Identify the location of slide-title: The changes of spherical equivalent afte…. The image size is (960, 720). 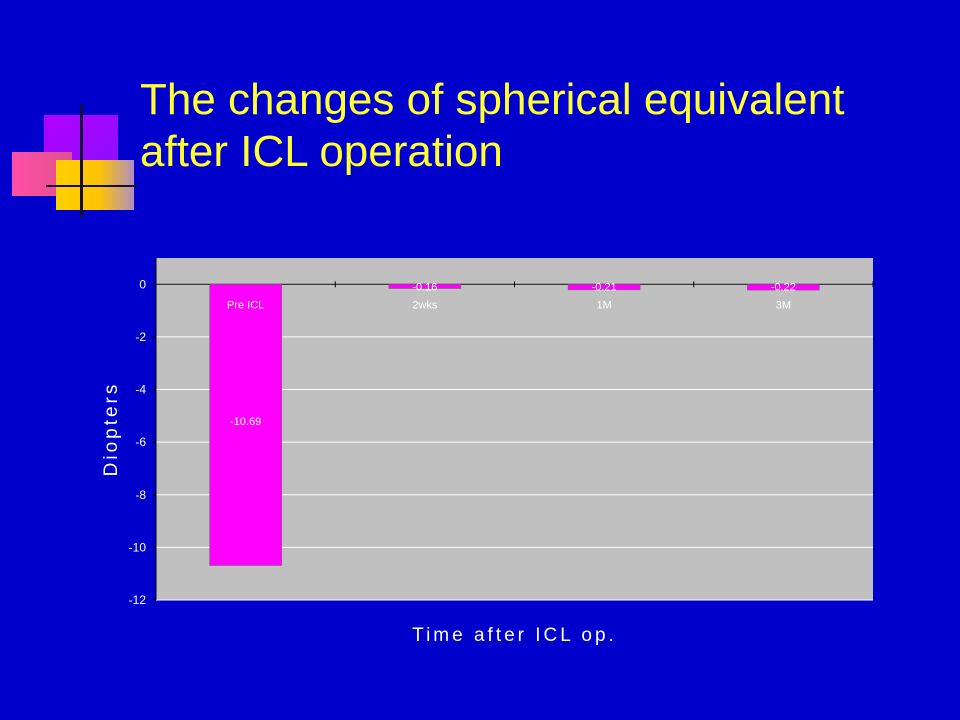
(492, 125).